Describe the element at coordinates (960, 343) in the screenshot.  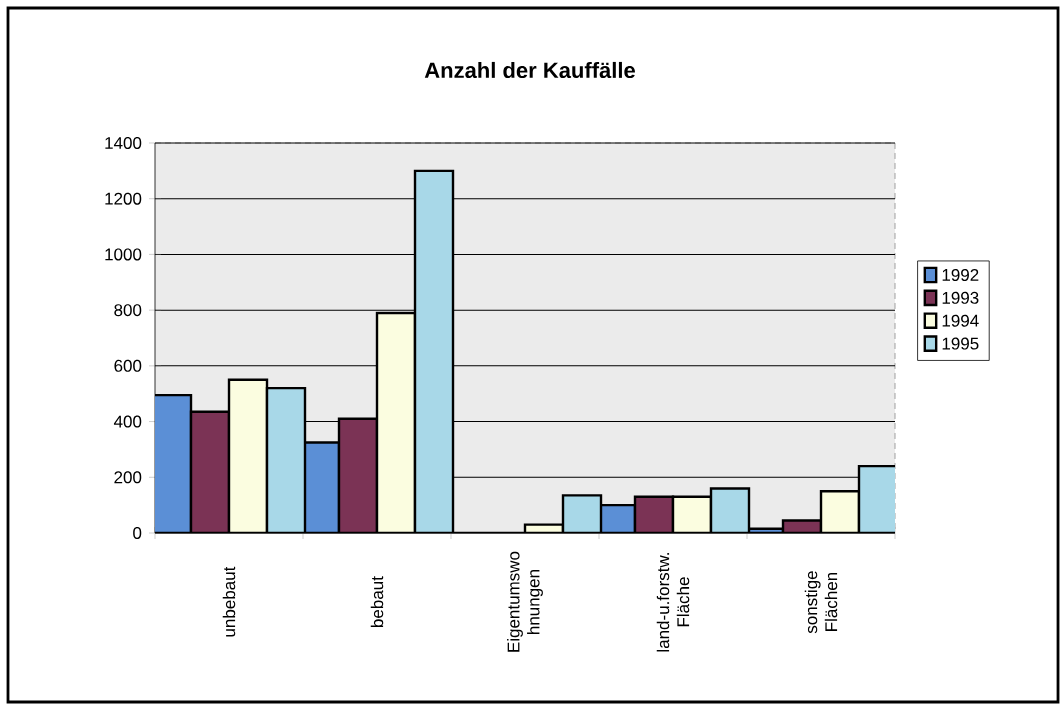
I see `legend-label: 1995` at that location.